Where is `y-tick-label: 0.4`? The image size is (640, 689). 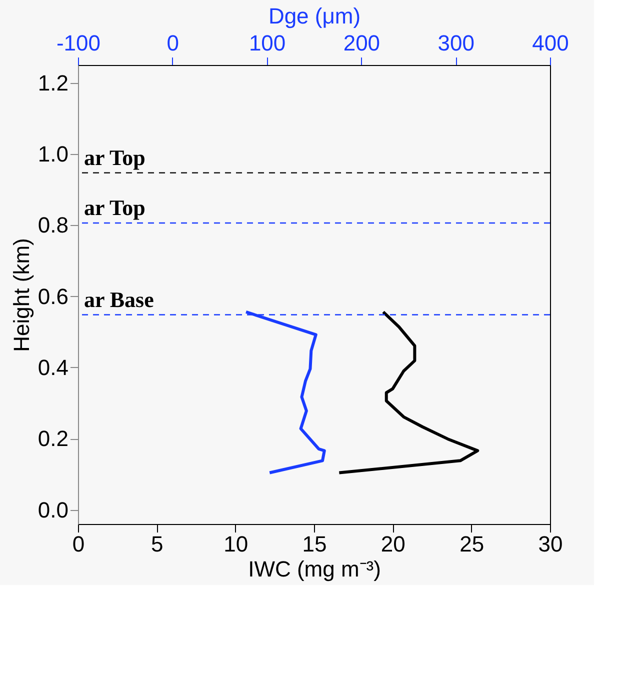 y-tick-label: 0.4 is located at coordinates (53, 367).